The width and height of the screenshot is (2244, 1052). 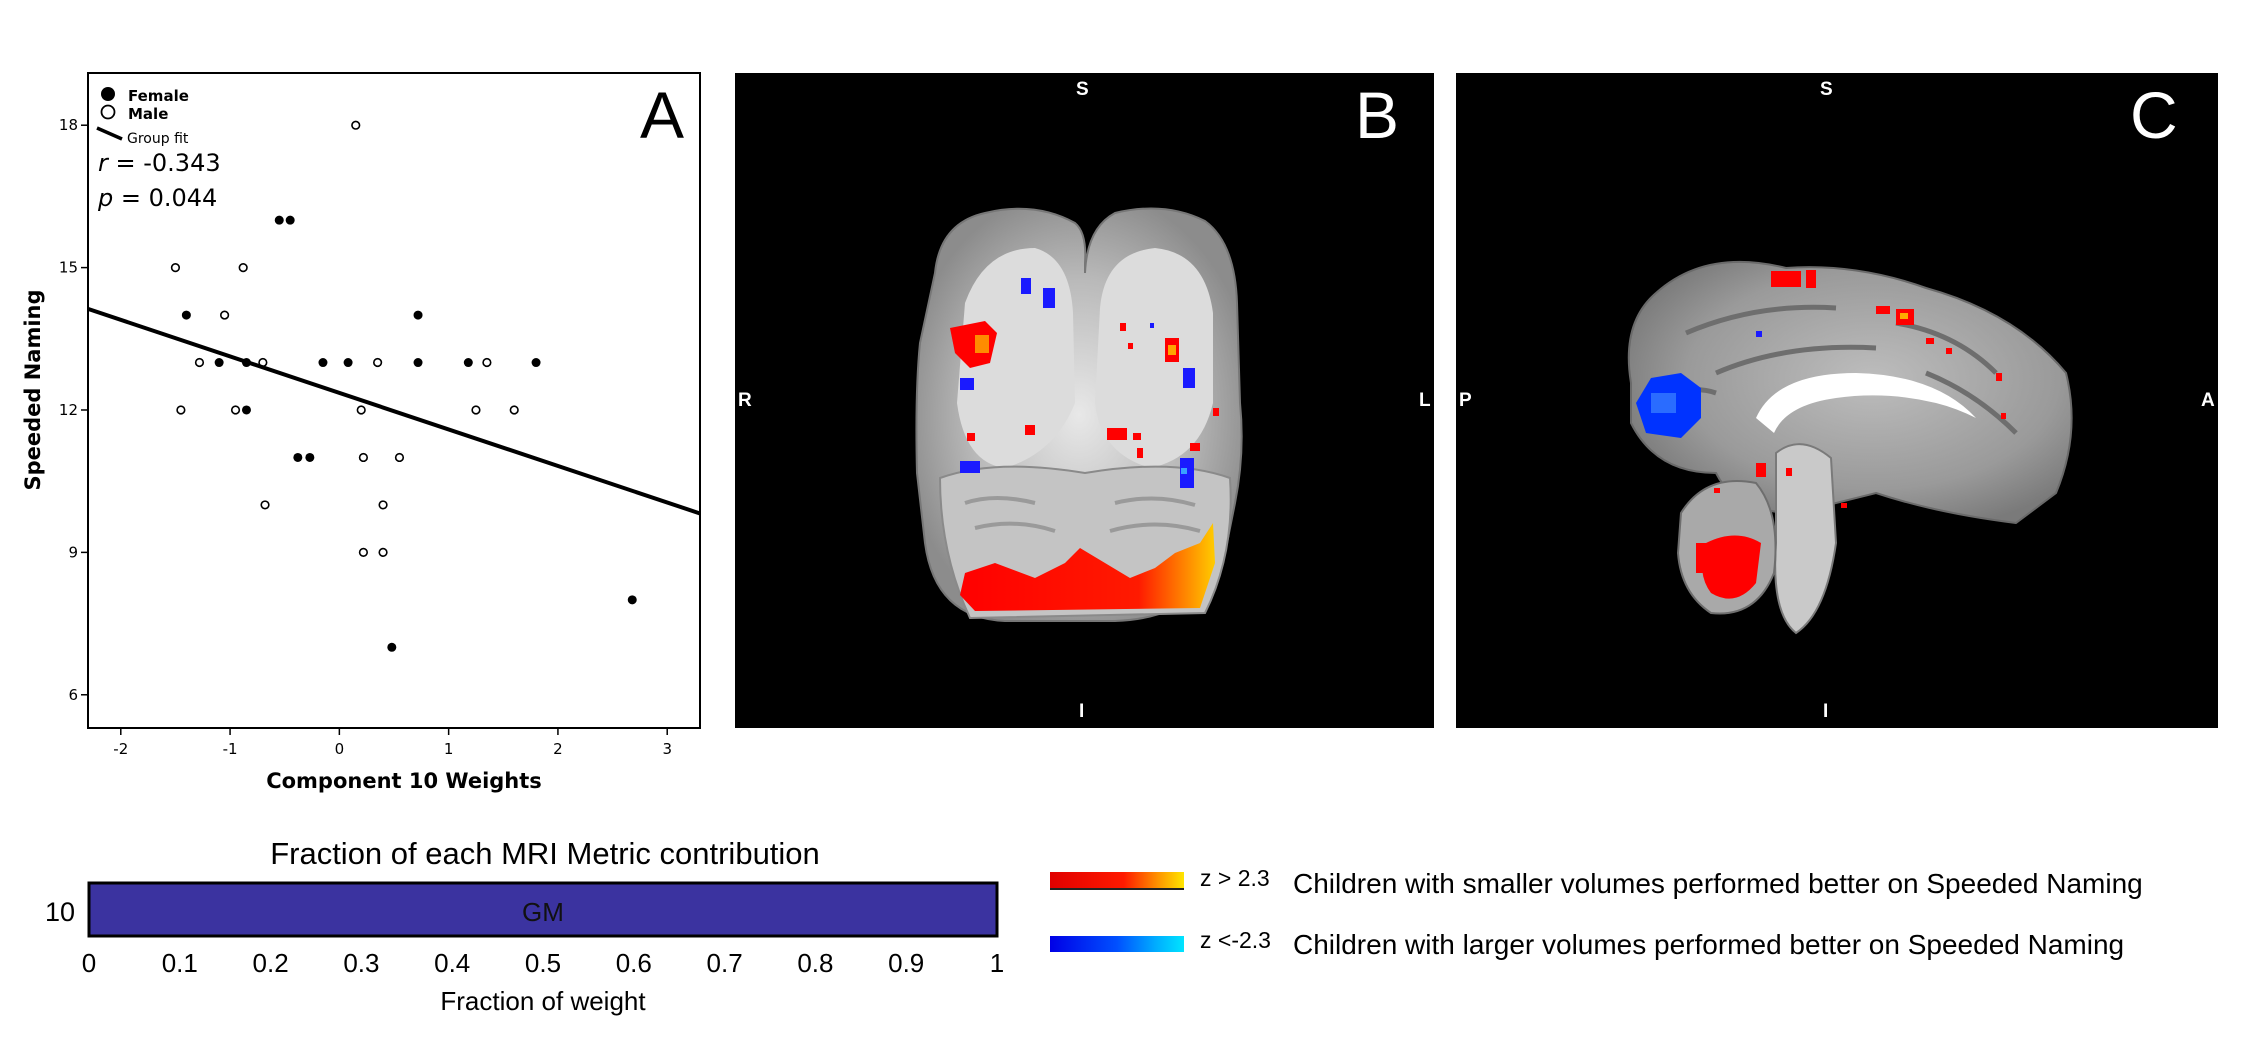 What do you see at coordinates (543, 1001) in the screenshot?
I see `bar-x-axis-label: Fraction of weight` at bounding box center [543, 1001].